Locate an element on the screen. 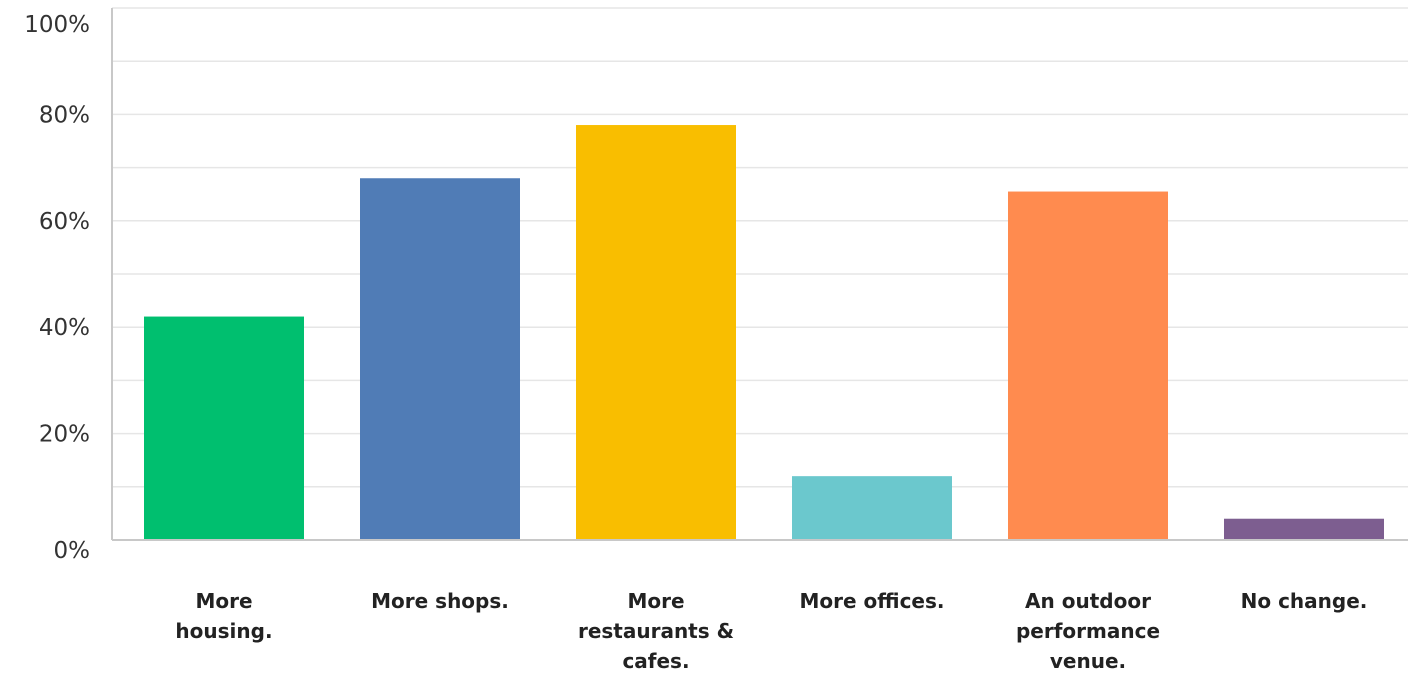  category-label: More housing. is located at coordinates (223, 616).